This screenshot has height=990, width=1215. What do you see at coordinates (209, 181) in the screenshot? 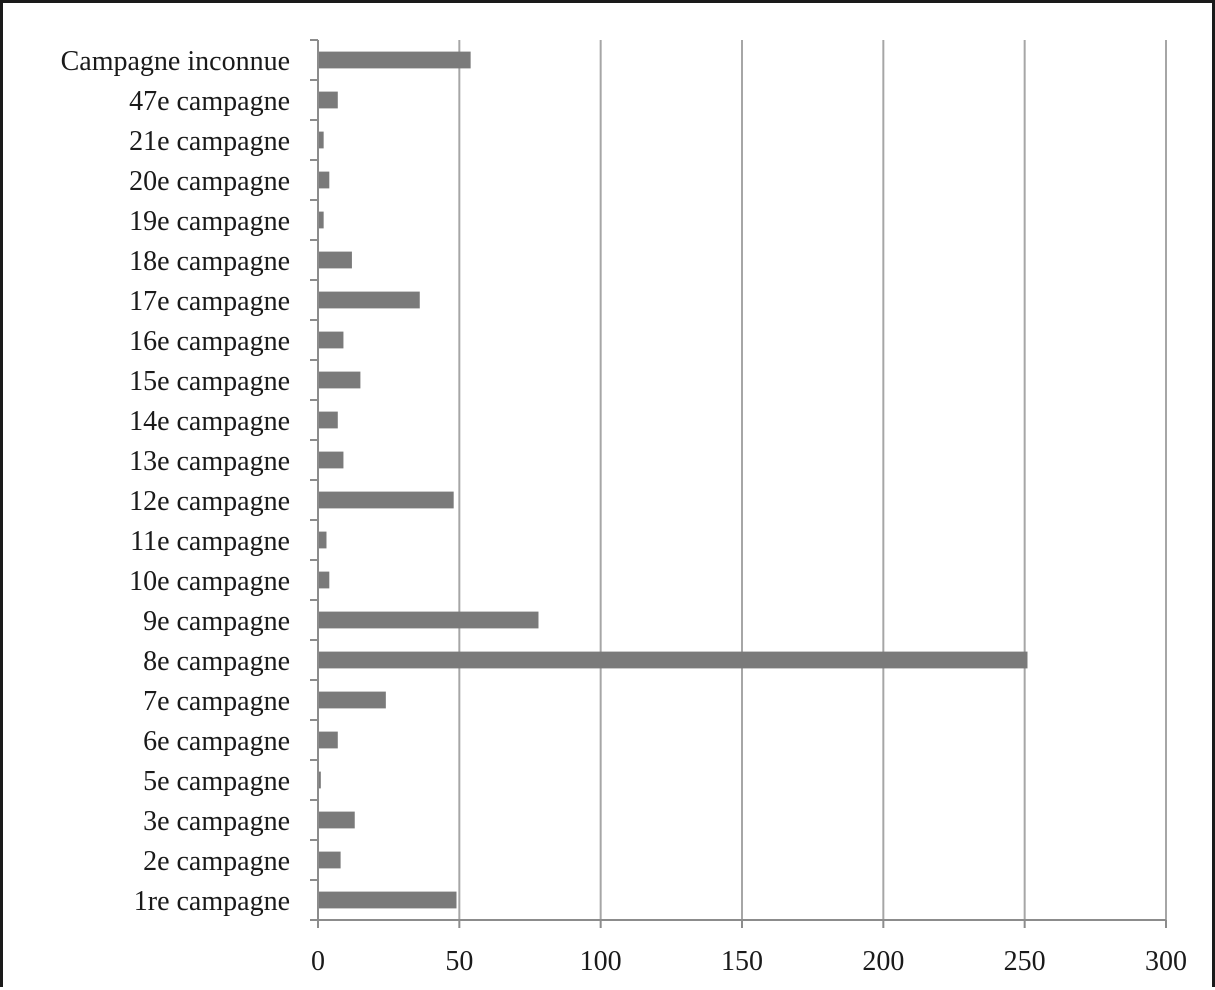
I see `category-label: 20e campagne` at bounding box center [209, 181].